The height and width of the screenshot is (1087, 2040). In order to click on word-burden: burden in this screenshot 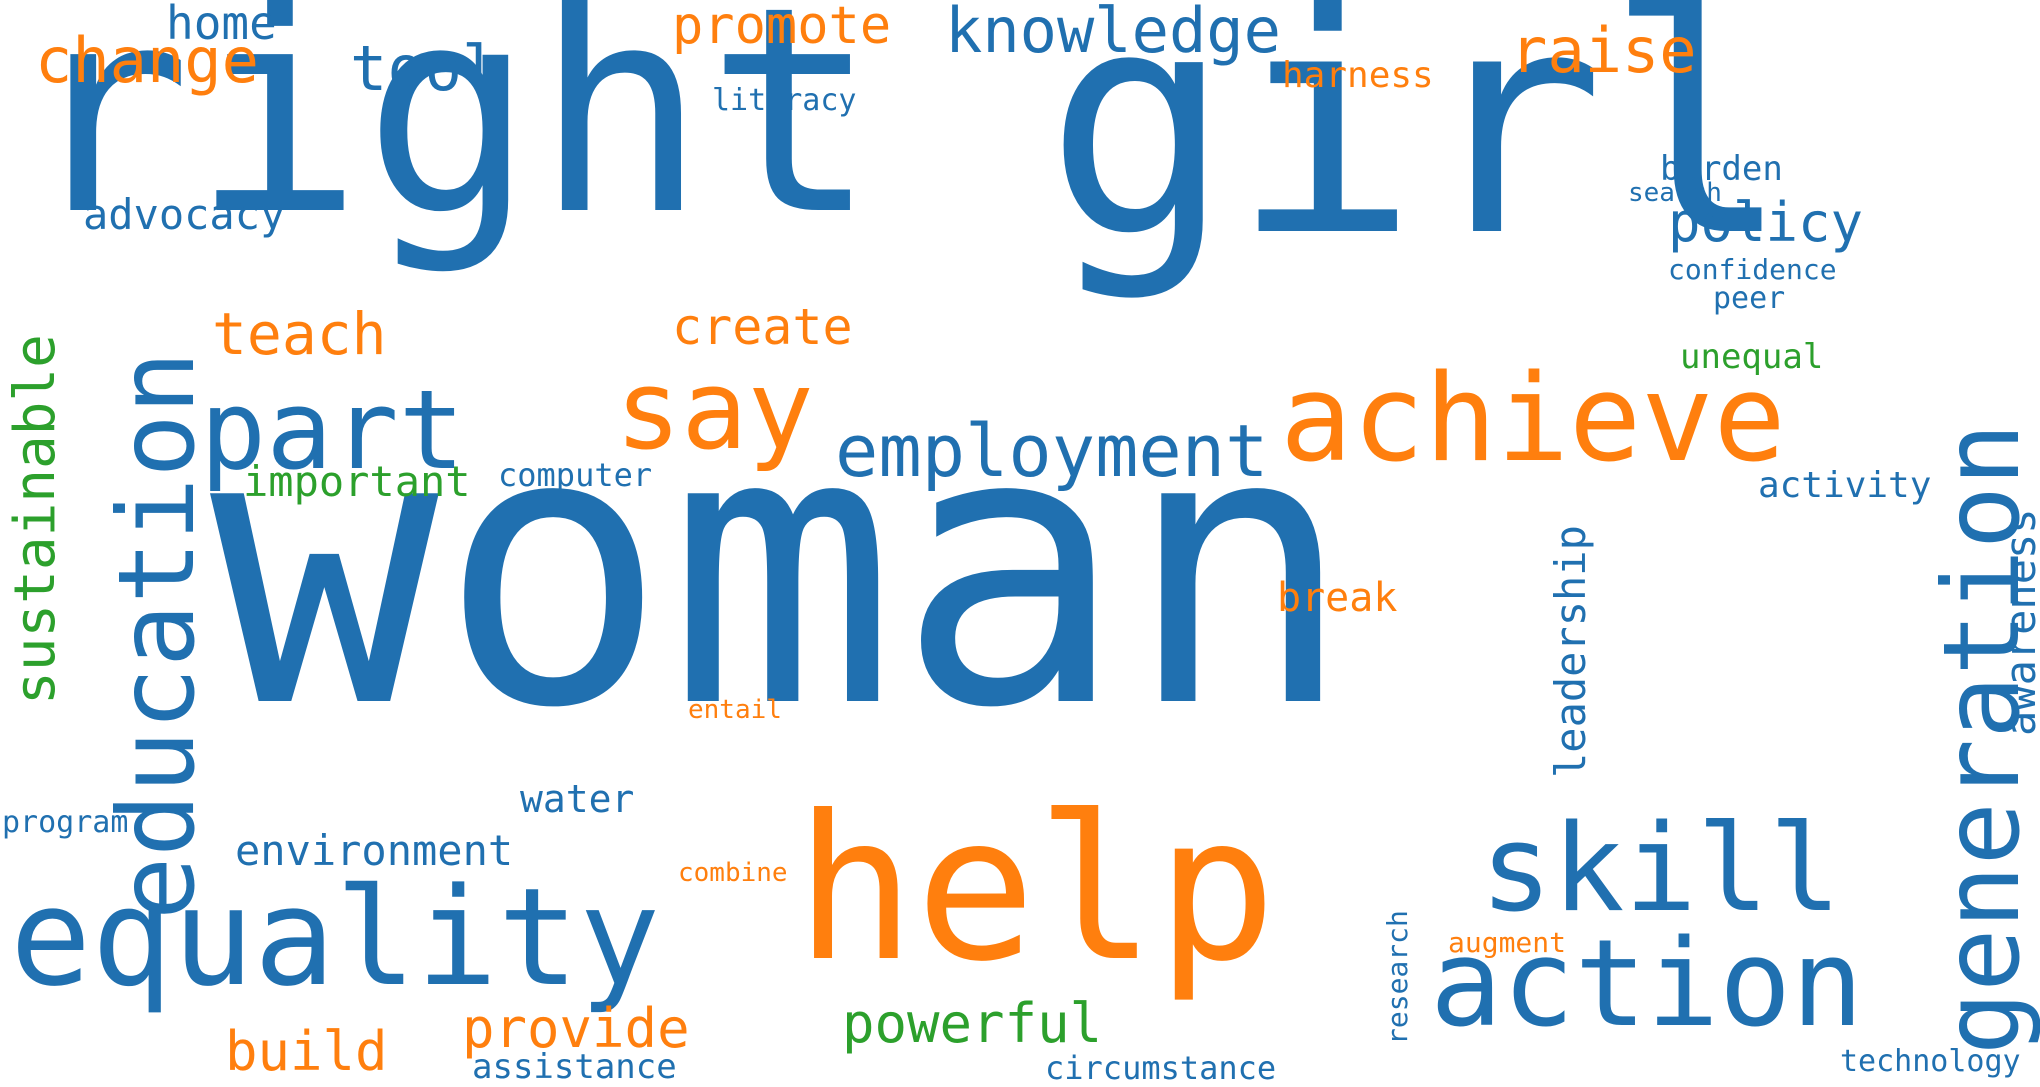, I will do `click(1721, 169)`.